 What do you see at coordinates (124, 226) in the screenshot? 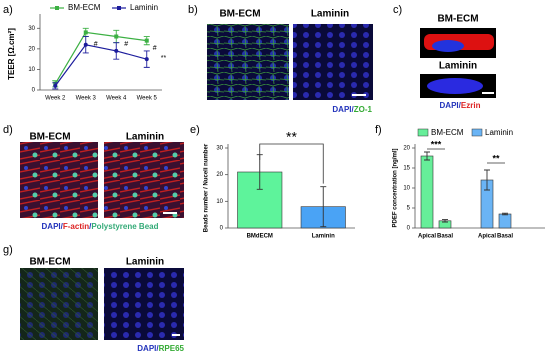
I see `caption-part: Polystyrene Bead` at bounding box center [124, 226].